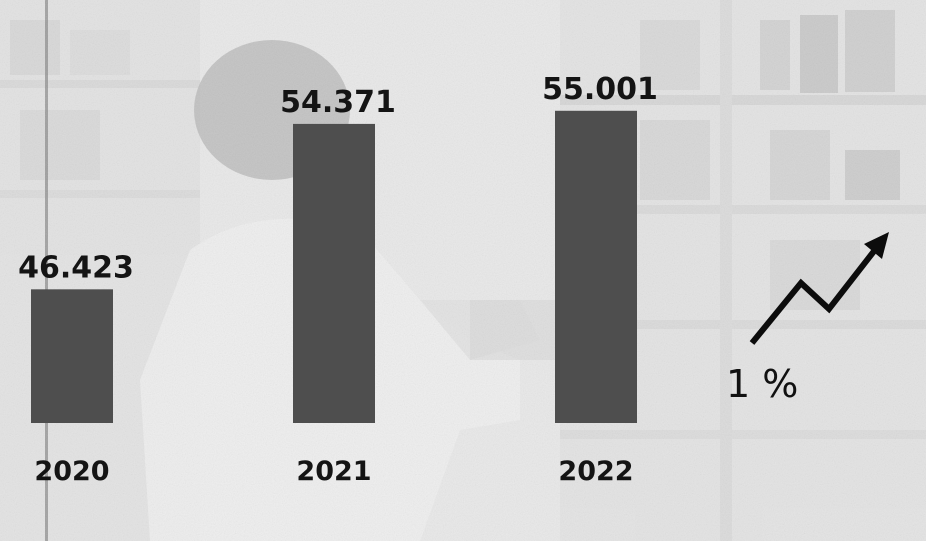 The height and width of the screenshot is (541, 926). Describe the element at coordinates (72, 356) in the screenshot. I see `bar-2020` at that location.